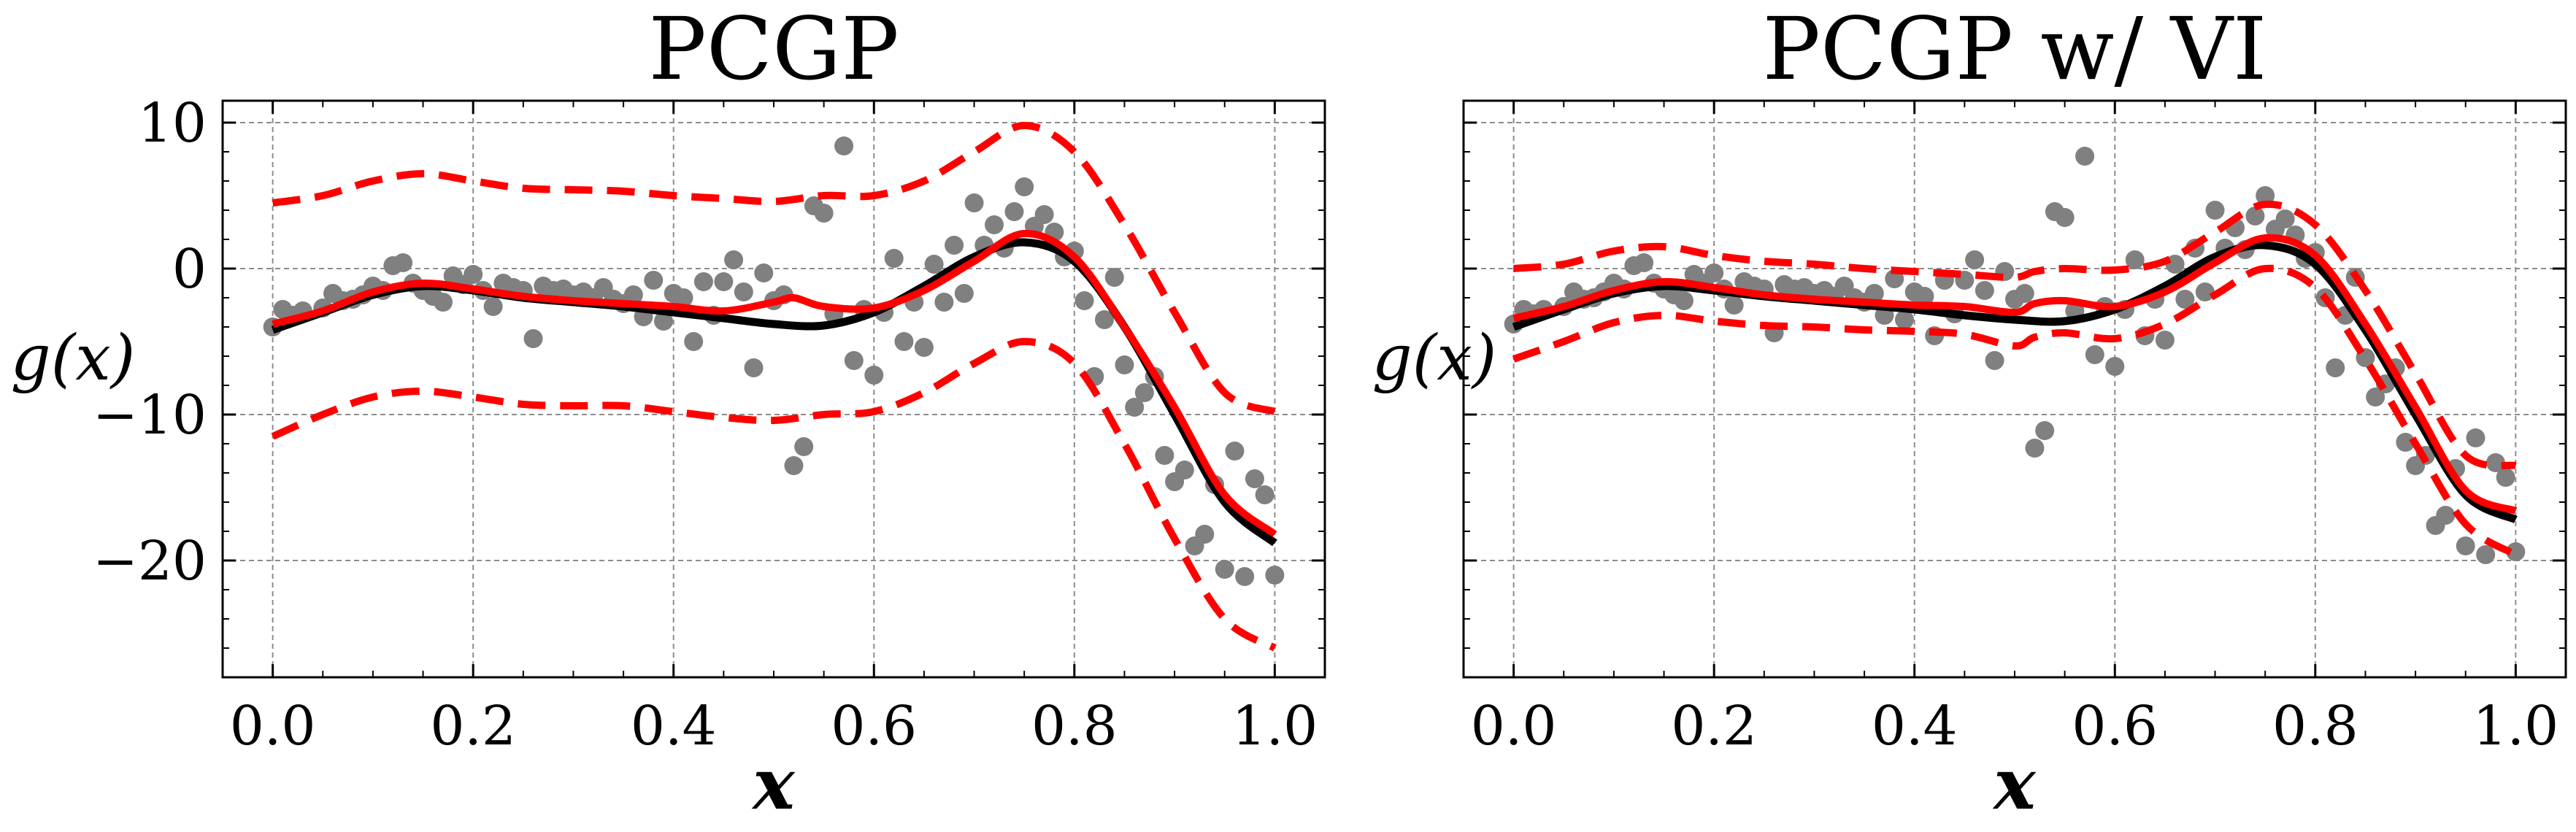 The width and height of the screenshot is (2576, 832). Describe the element at coordinates (172, 124) in the screenshot. I see `y-tick-label: 10` at that location.